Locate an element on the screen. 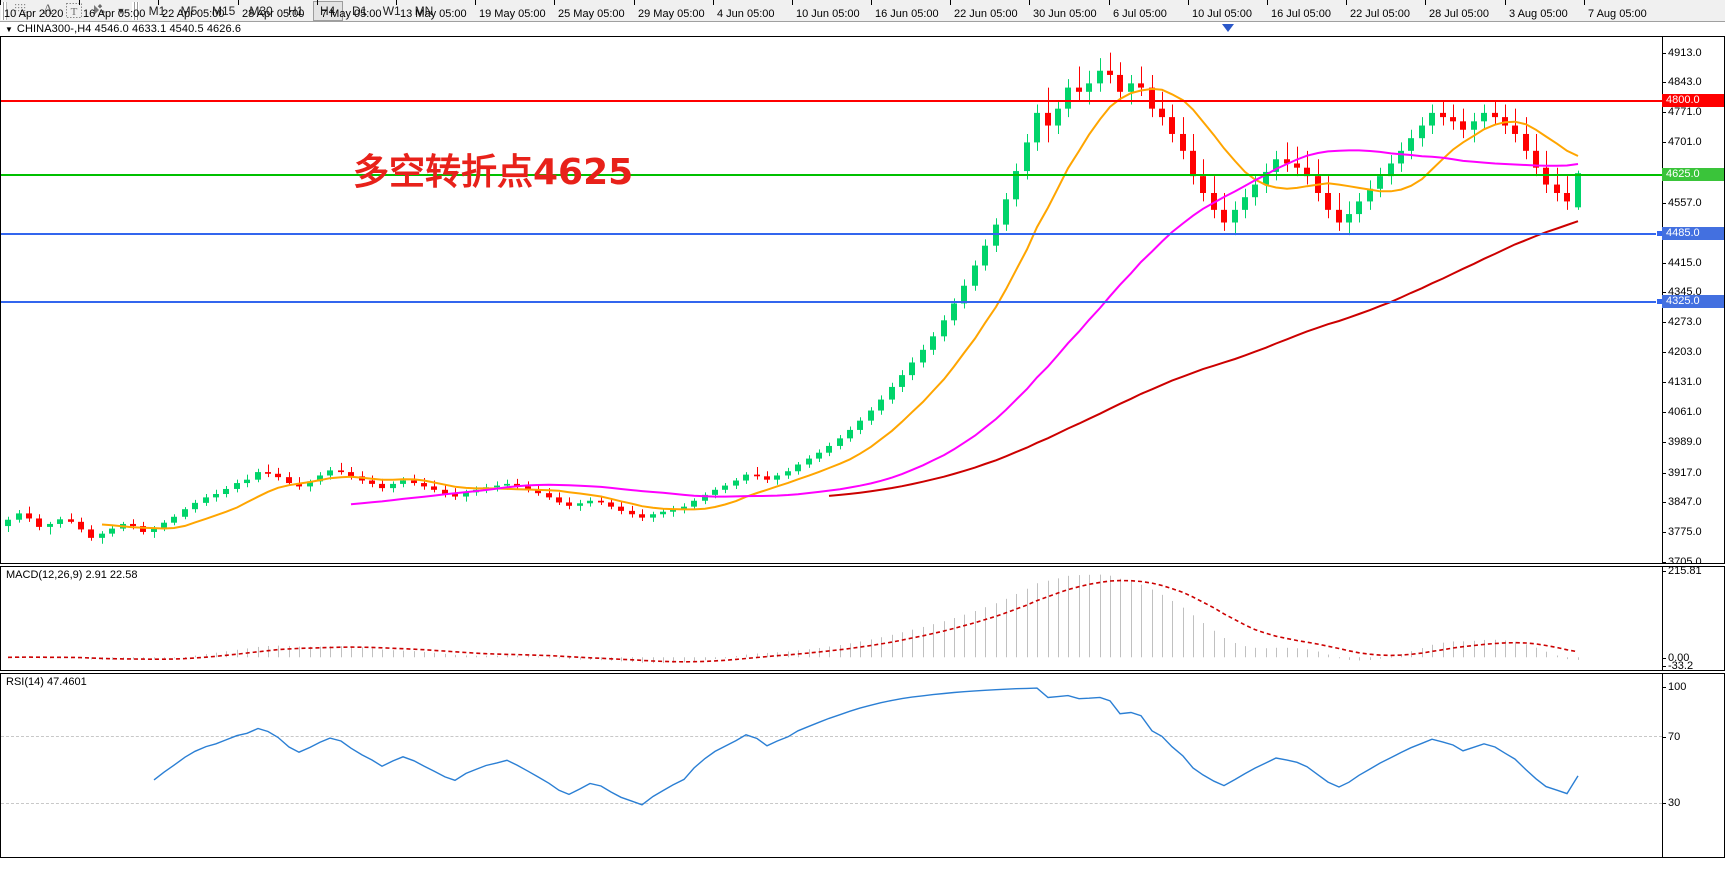  time-tick-label: 7 May 05:00 is located at coordinates (351, 14).